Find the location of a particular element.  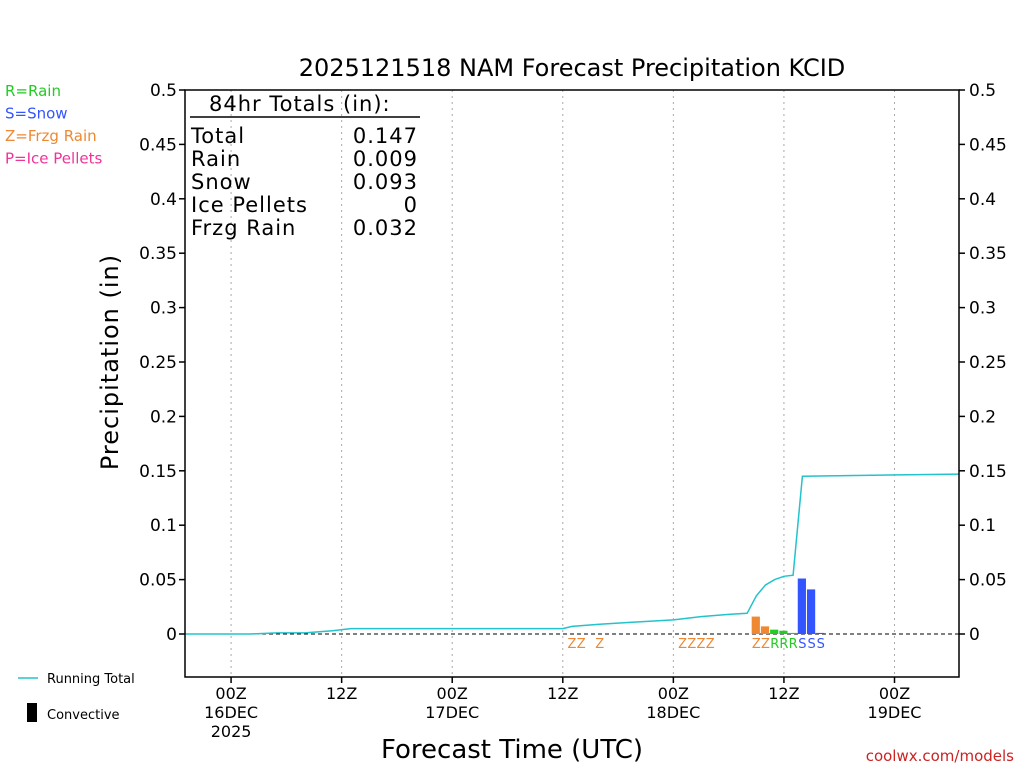

ptype-legend: R=Rain S=Snow Z=Frzg Rain P=Ice Pellets is located at coordinates (53, 125).